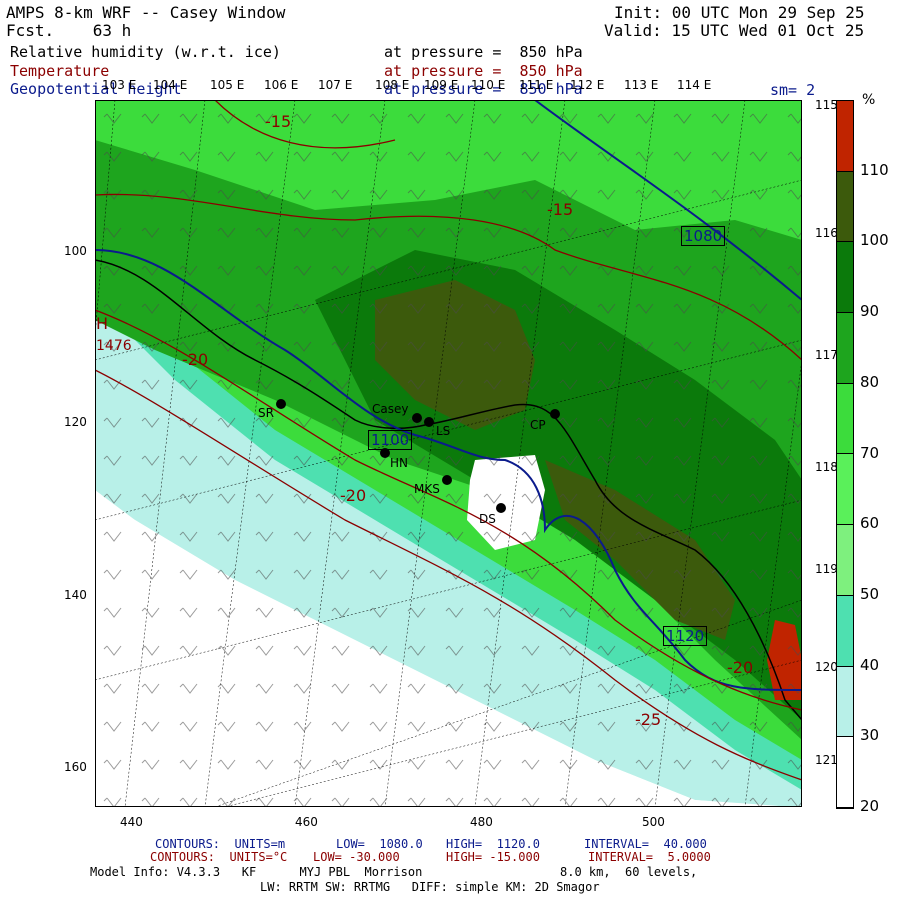 This screenshot has width=900, height=900. Describe the element at coordinates (869, 100) in the screenshot. I see `colorbar-unit: %` at that location.